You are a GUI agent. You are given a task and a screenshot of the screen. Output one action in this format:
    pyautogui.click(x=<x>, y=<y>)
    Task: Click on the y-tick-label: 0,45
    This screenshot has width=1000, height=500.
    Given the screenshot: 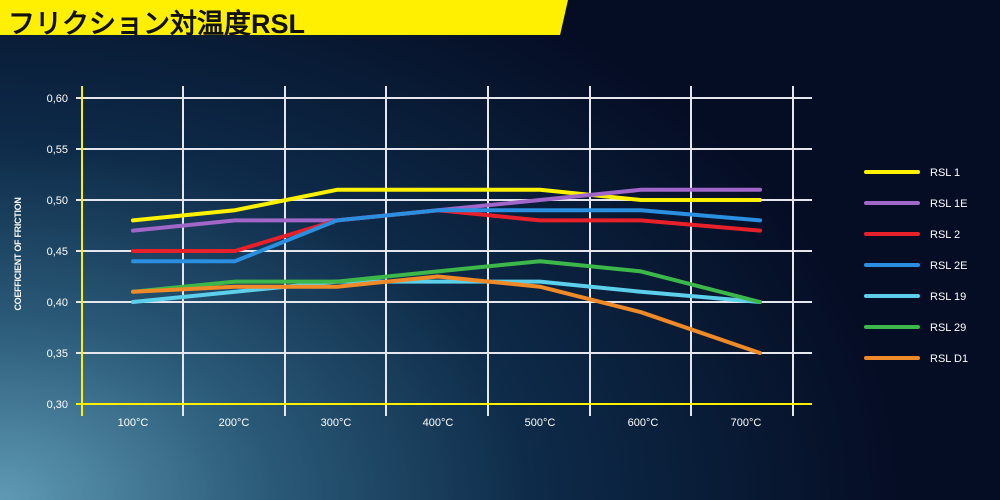 What is the action you would take?
    pyautogui.click(x=57, y=252)
    